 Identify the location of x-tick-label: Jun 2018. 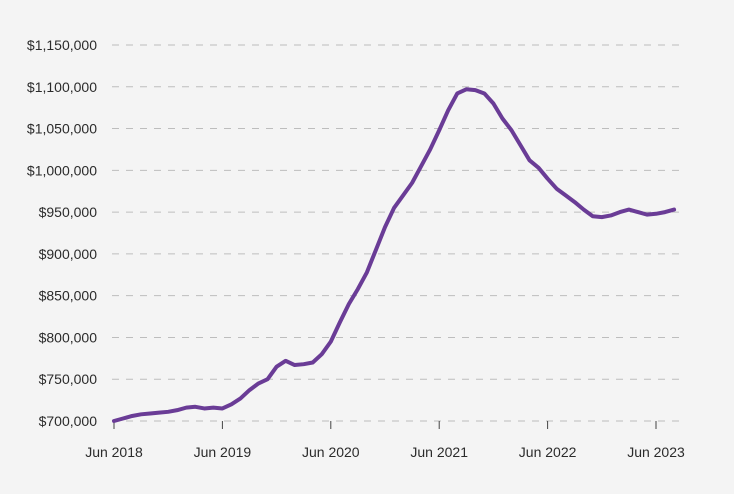
(114, 452).